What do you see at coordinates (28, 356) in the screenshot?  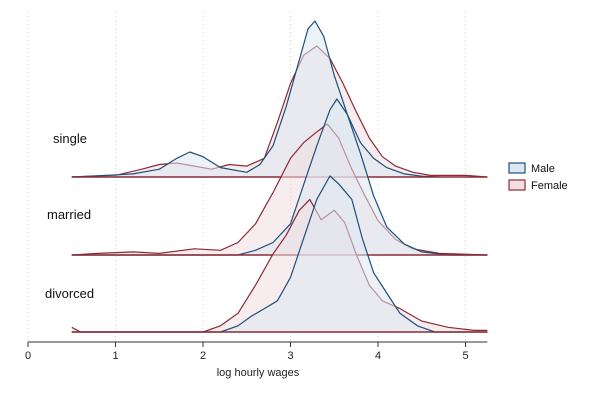 I see `x-tick-label-0: 0` at bounding box center [28, 356].